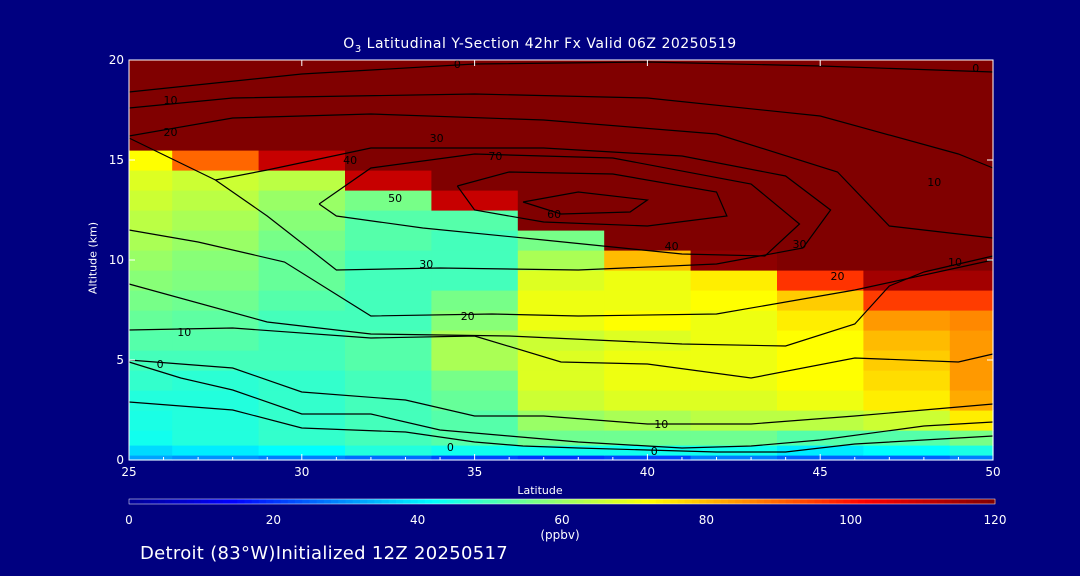 The width and height of the screenshot is (1080, 576). I want to click on footer-location-init: Detroit (83°W)Initialized 12Z 20250517, so click(324, 553).